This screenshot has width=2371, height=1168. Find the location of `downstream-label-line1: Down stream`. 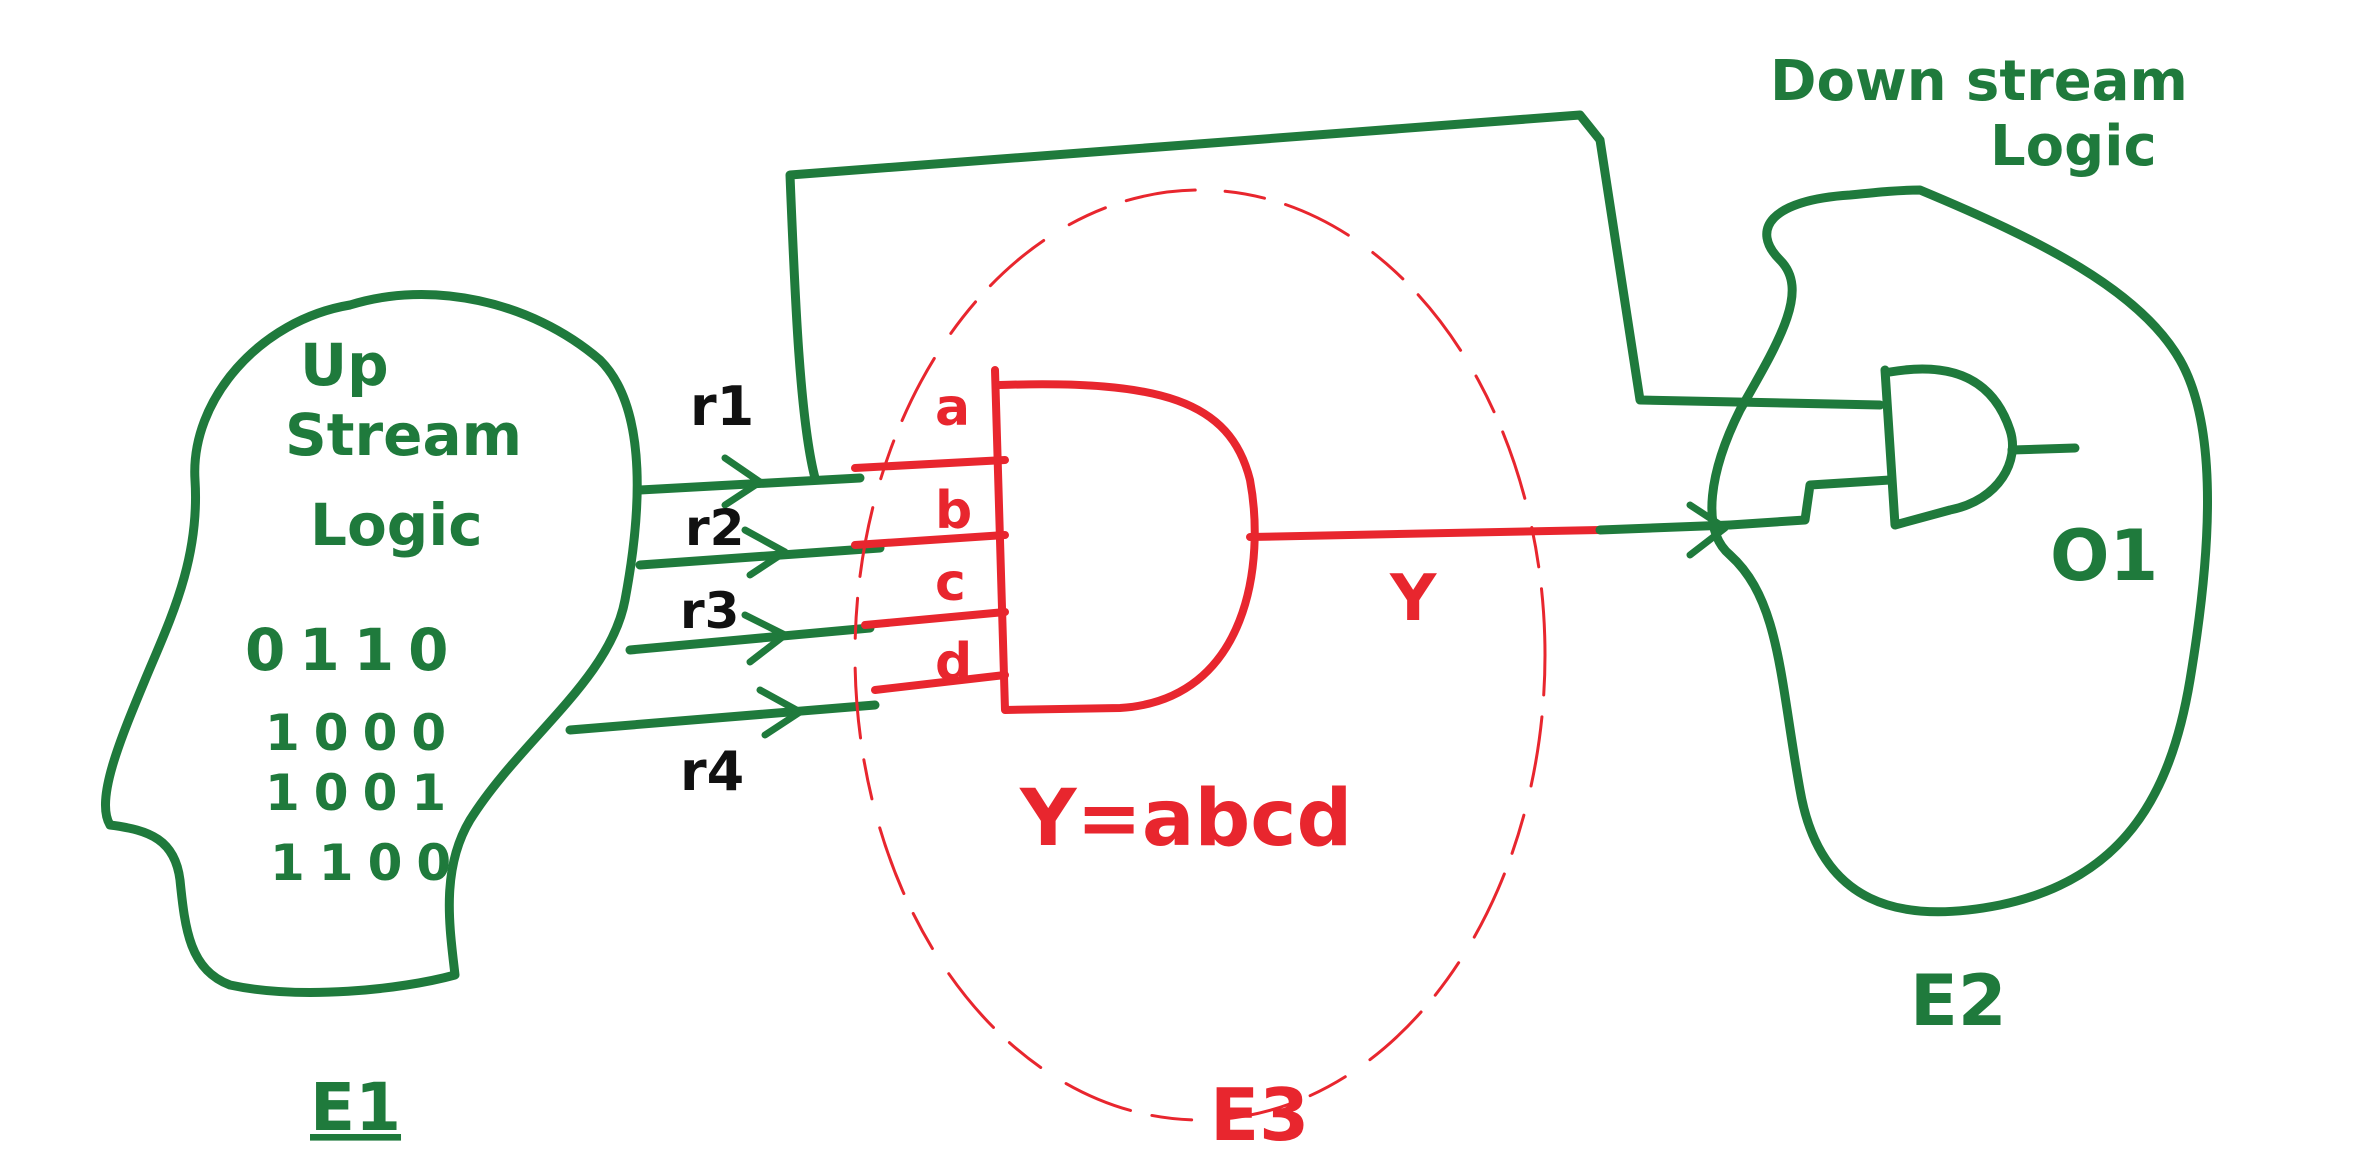

downstream-label-line1: Down stream is located at coordinates (1979, 81).